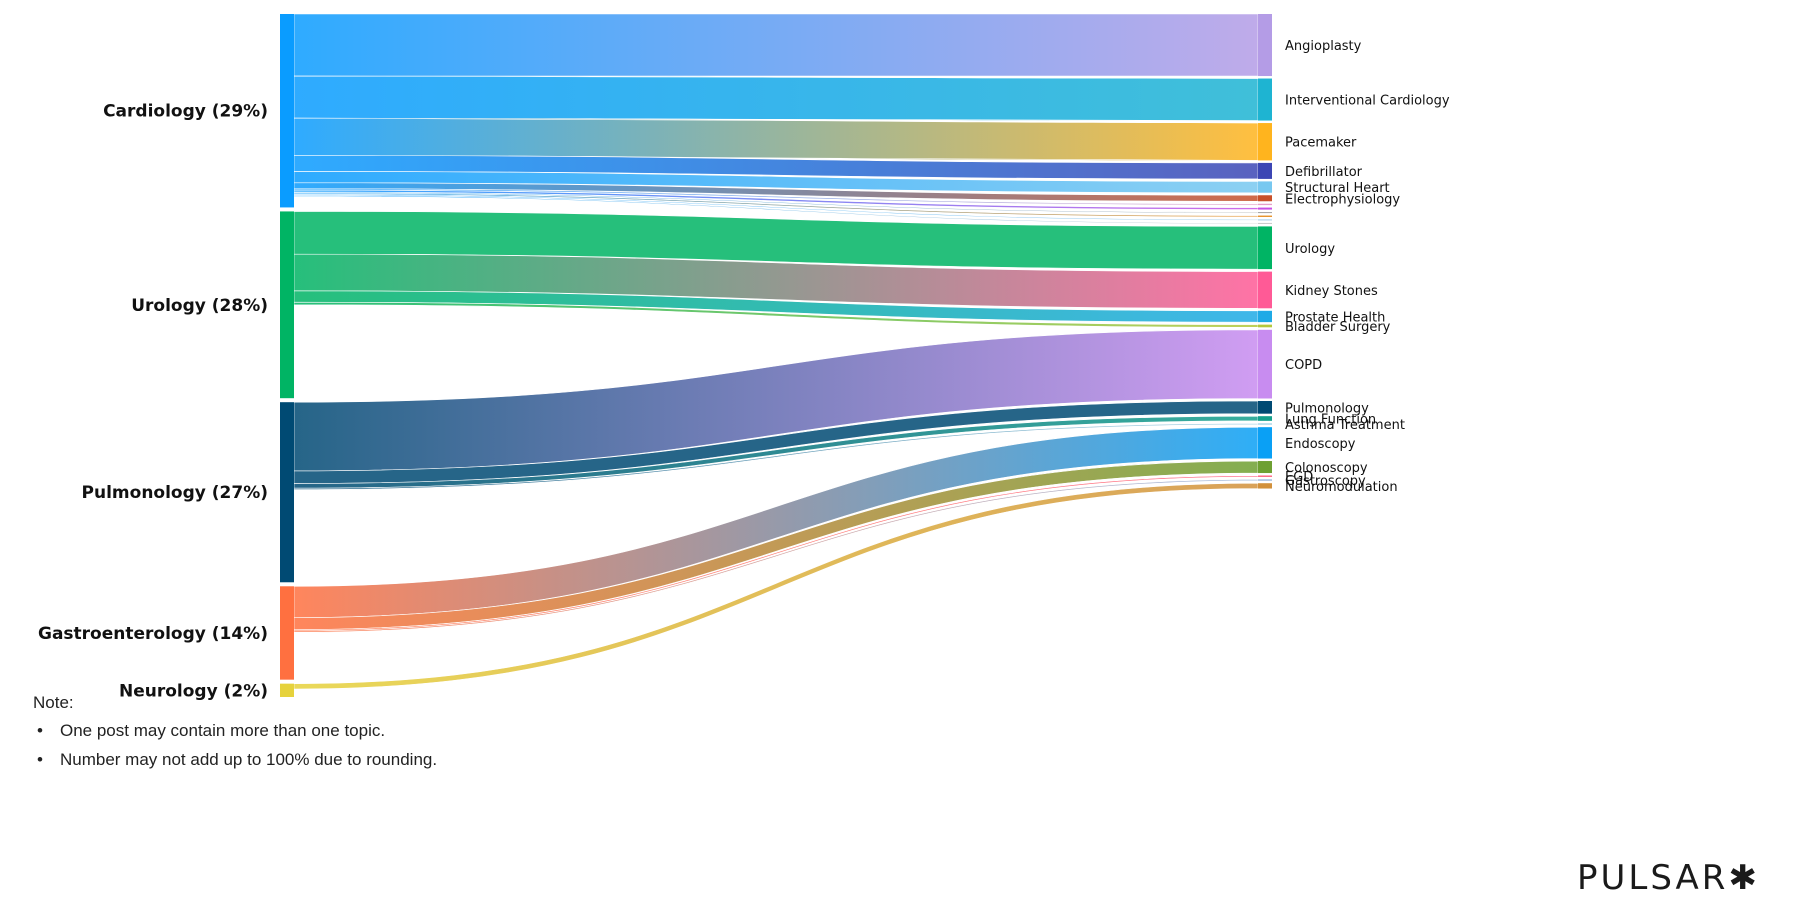 The image size is (1797, 902). Describe the element at coordinates (1325, 481) in the screenshot. I see `target-label: Gastroscopy` at that location.